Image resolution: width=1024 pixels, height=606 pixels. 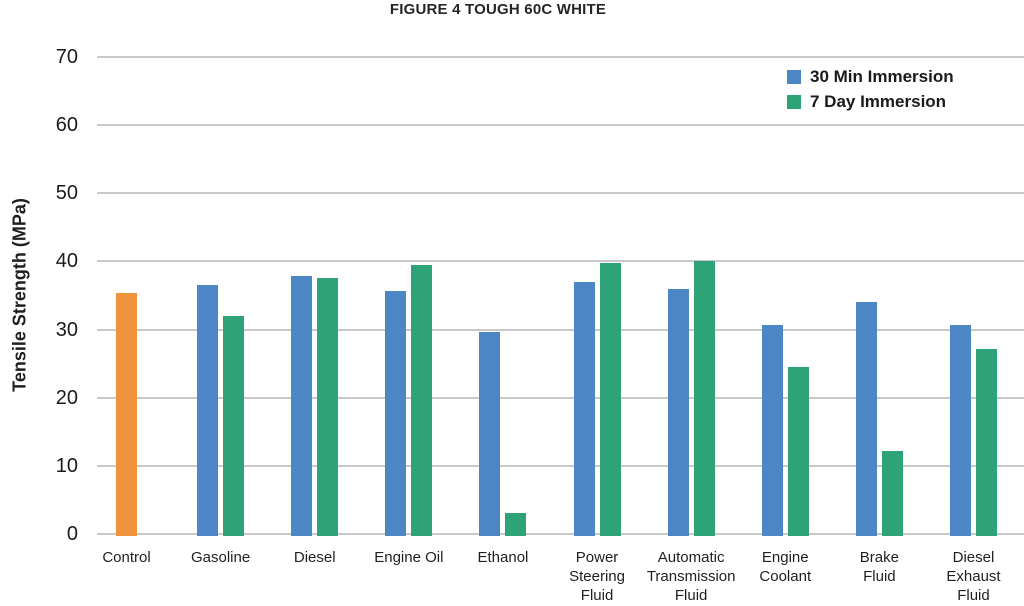 I want to click on bar-diesel-7-day-immersion, so click(x=328, y=407).